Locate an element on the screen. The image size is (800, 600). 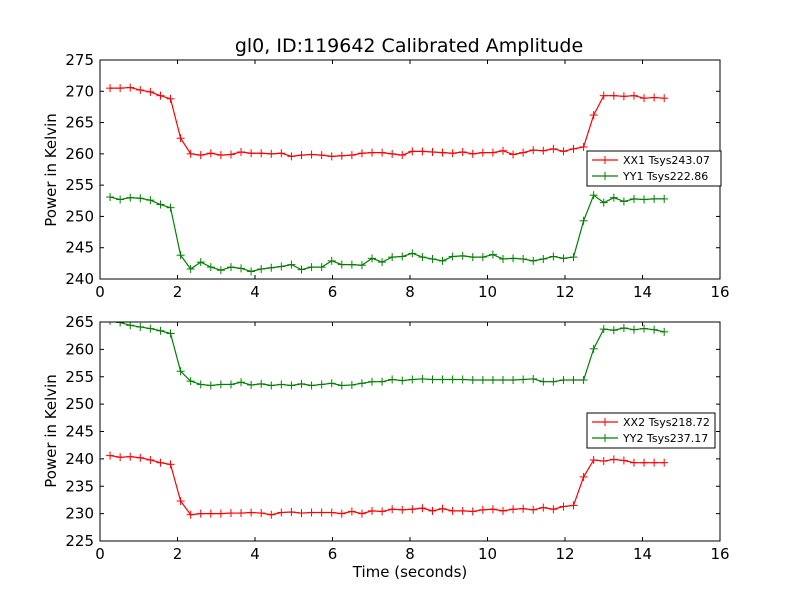
legend: XX2 Tsys218.72 YY2 Tsys237.17 is located at coordinates (651, 430).